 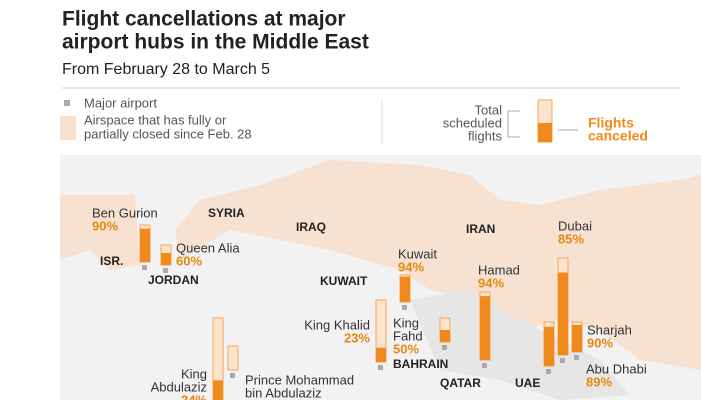 I want to click on airport-swatch, so click(x=67, y=103).